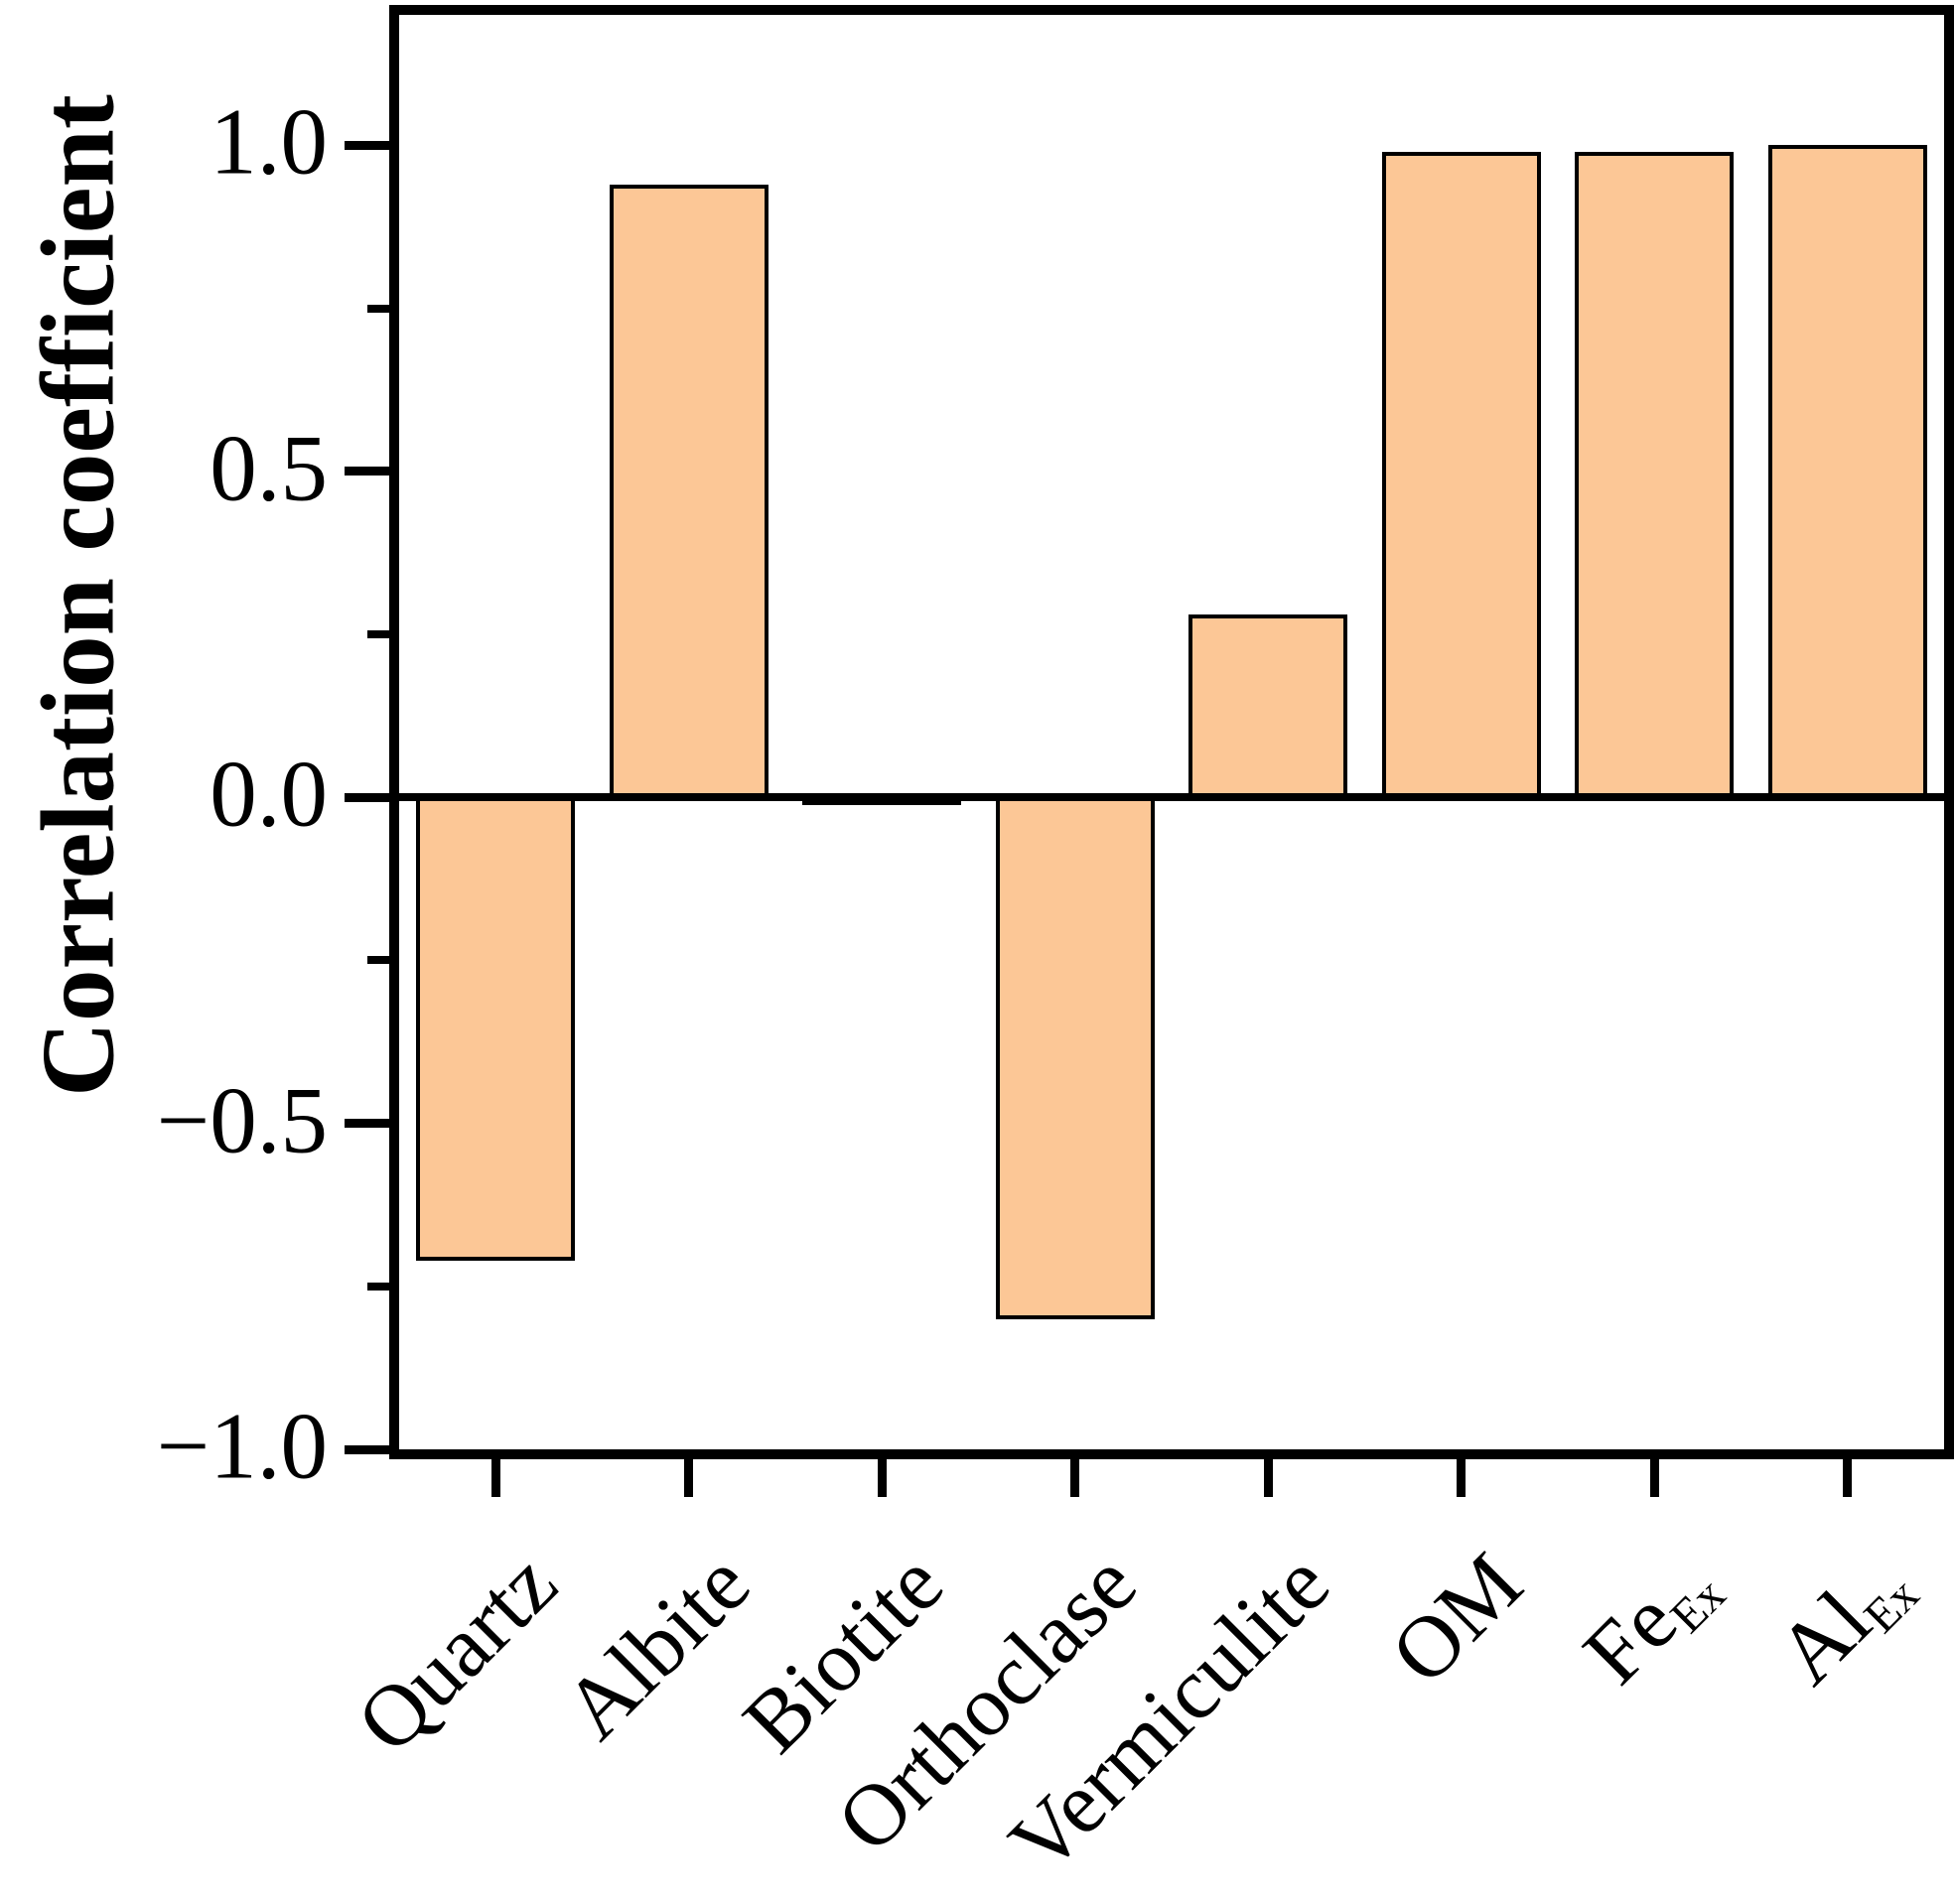 This screenshot has width=1956, height=1904. I want to click on y-tick-label: 1.0, so click(269, 142).